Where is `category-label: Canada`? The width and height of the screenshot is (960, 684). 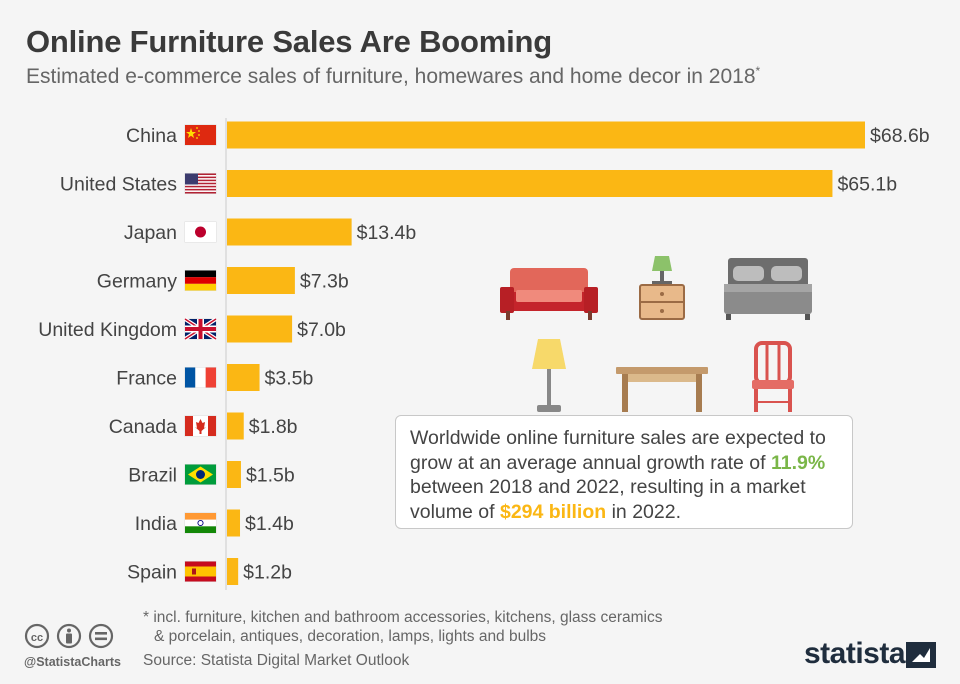 category-label: Canada is located at coordinates (143, 427).